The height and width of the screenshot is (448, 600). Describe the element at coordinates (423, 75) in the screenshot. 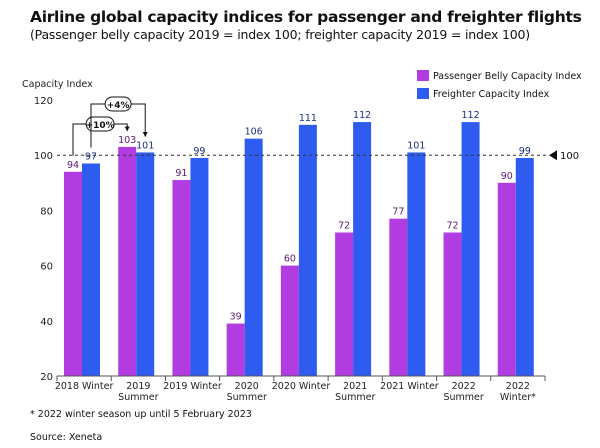

I see `legend-swatch-passenger` at that location.